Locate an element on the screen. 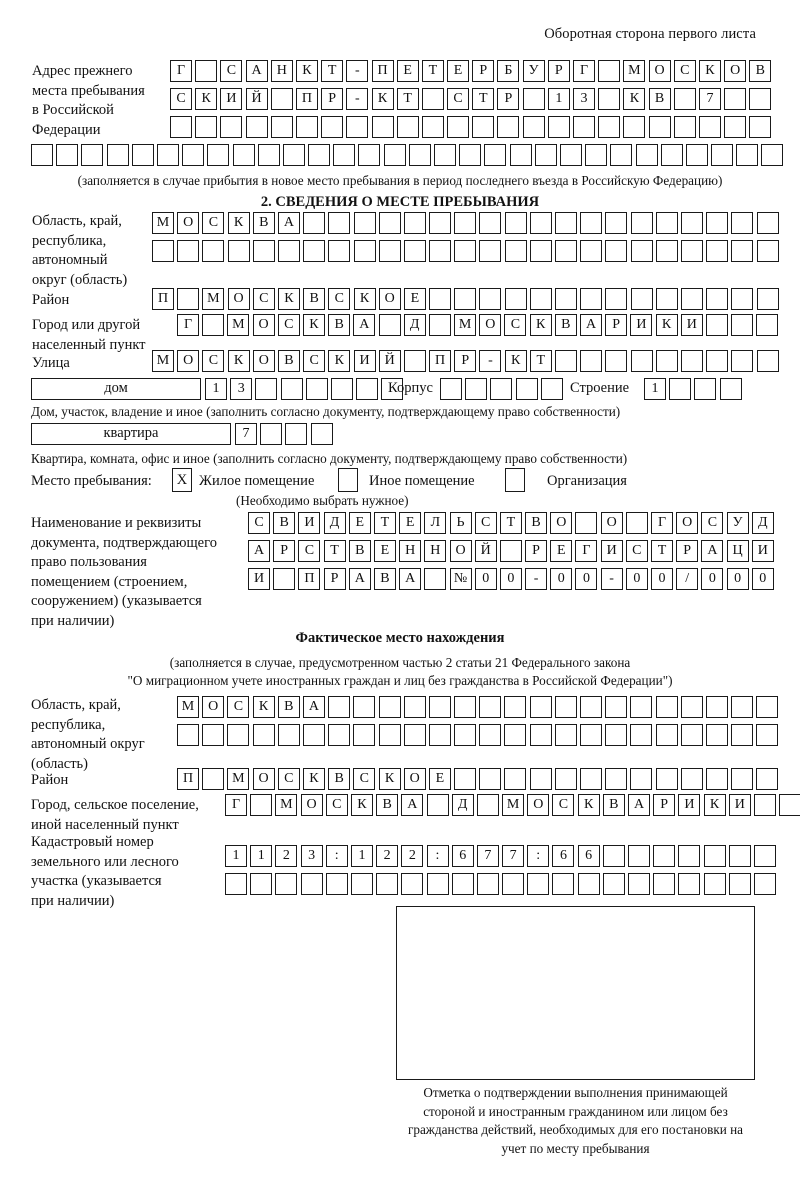  document-r3-cell-16: 0 is located at coordinates (636, 579).